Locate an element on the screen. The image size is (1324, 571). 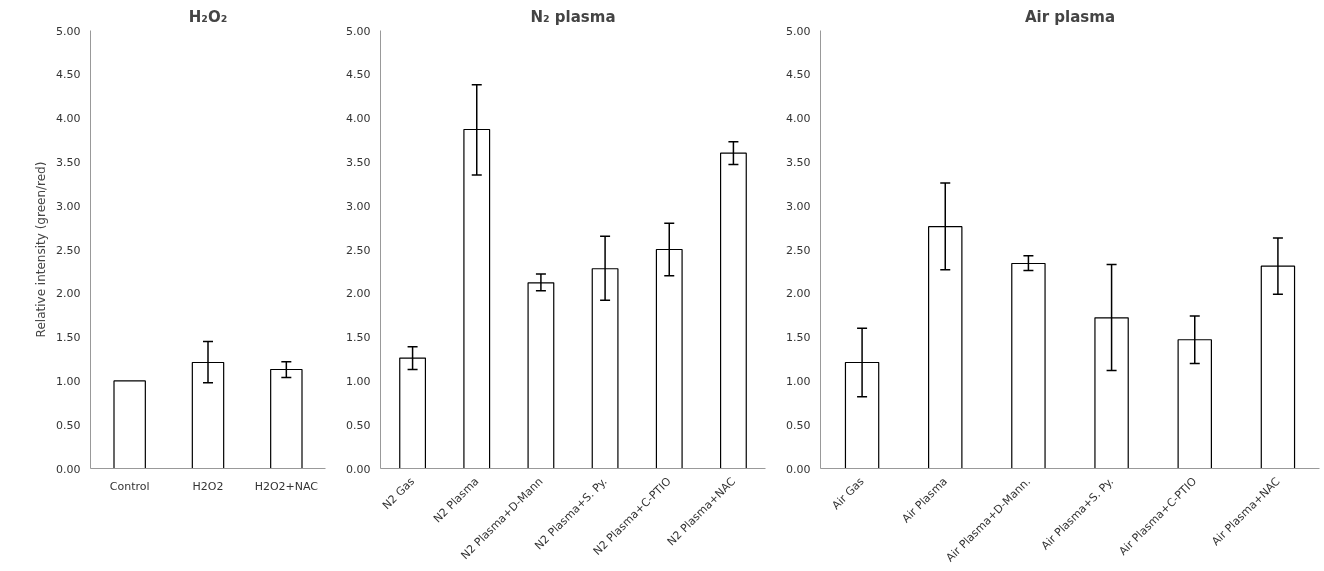
x-tick-label: N2 Gas is located at coordinates (398, 493).